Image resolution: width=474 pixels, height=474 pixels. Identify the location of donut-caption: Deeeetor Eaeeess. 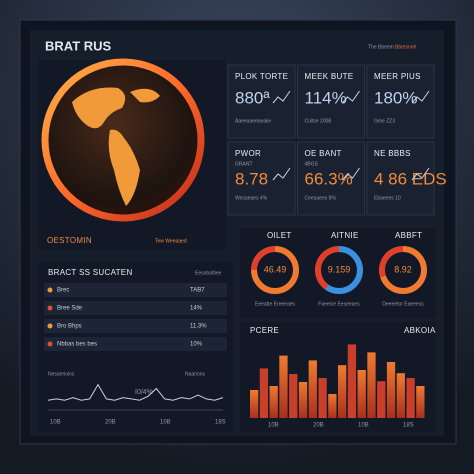
(403, 304).